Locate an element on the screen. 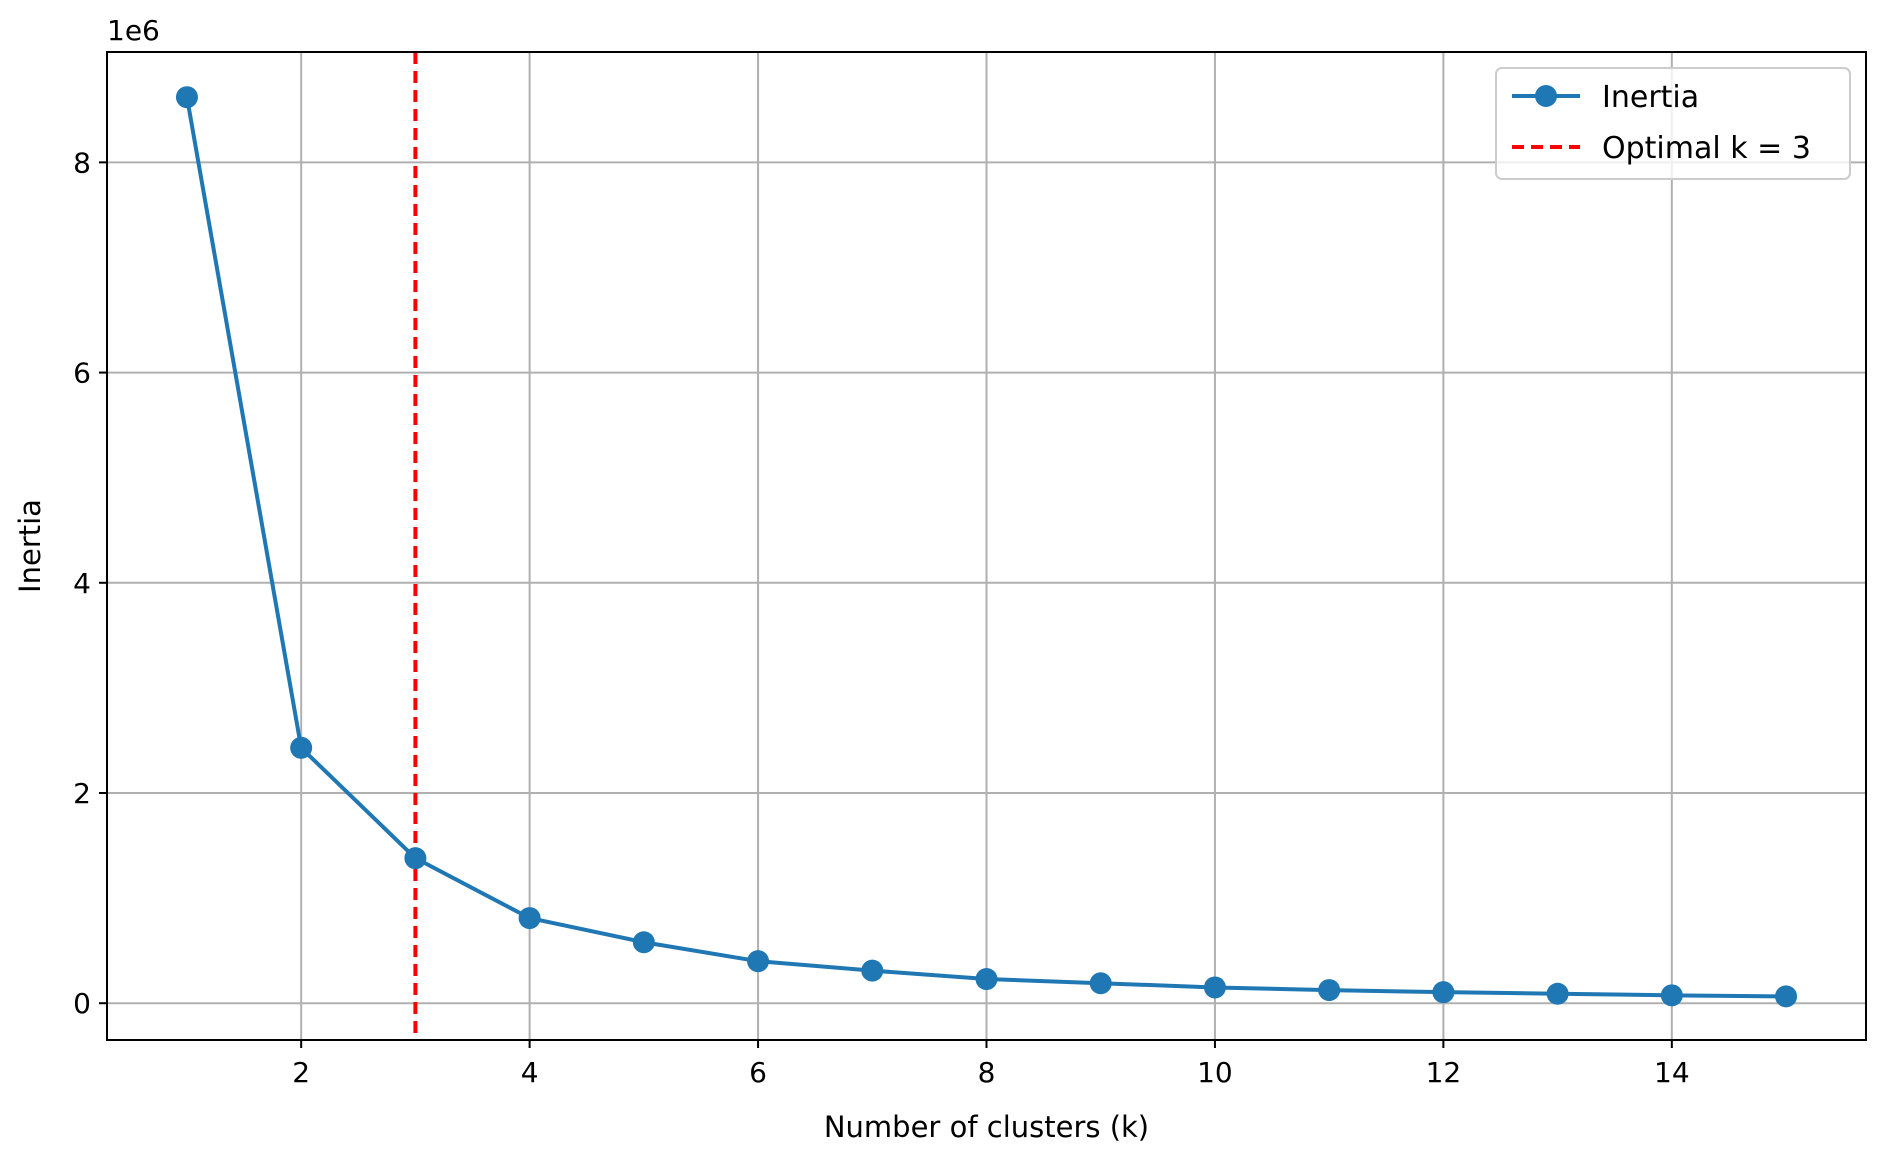 The image size is (1882, 1152). y-tick-label: 4 is located at coordinates (82, 583).